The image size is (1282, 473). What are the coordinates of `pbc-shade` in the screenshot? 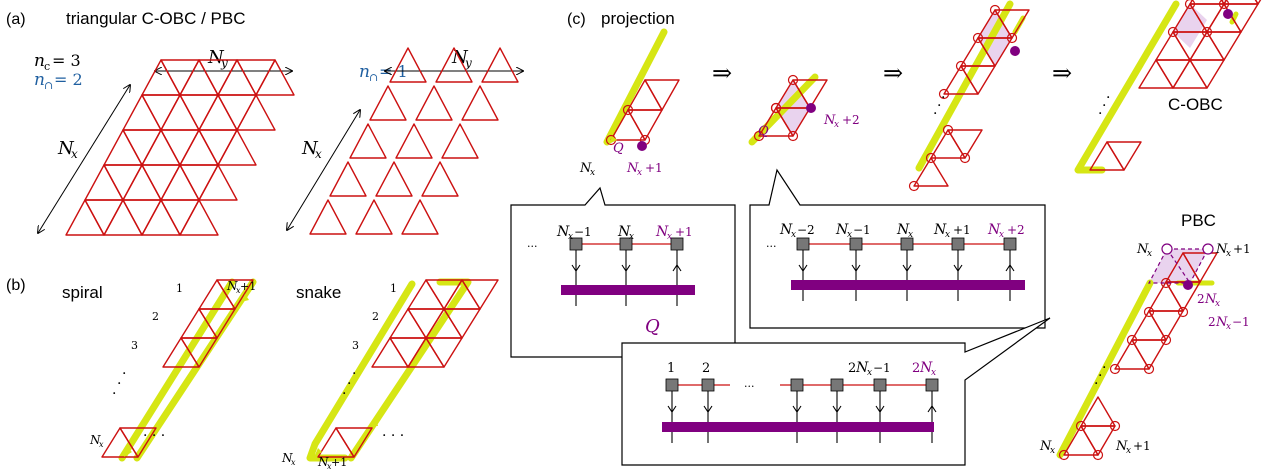 It's located at (1178, 266).